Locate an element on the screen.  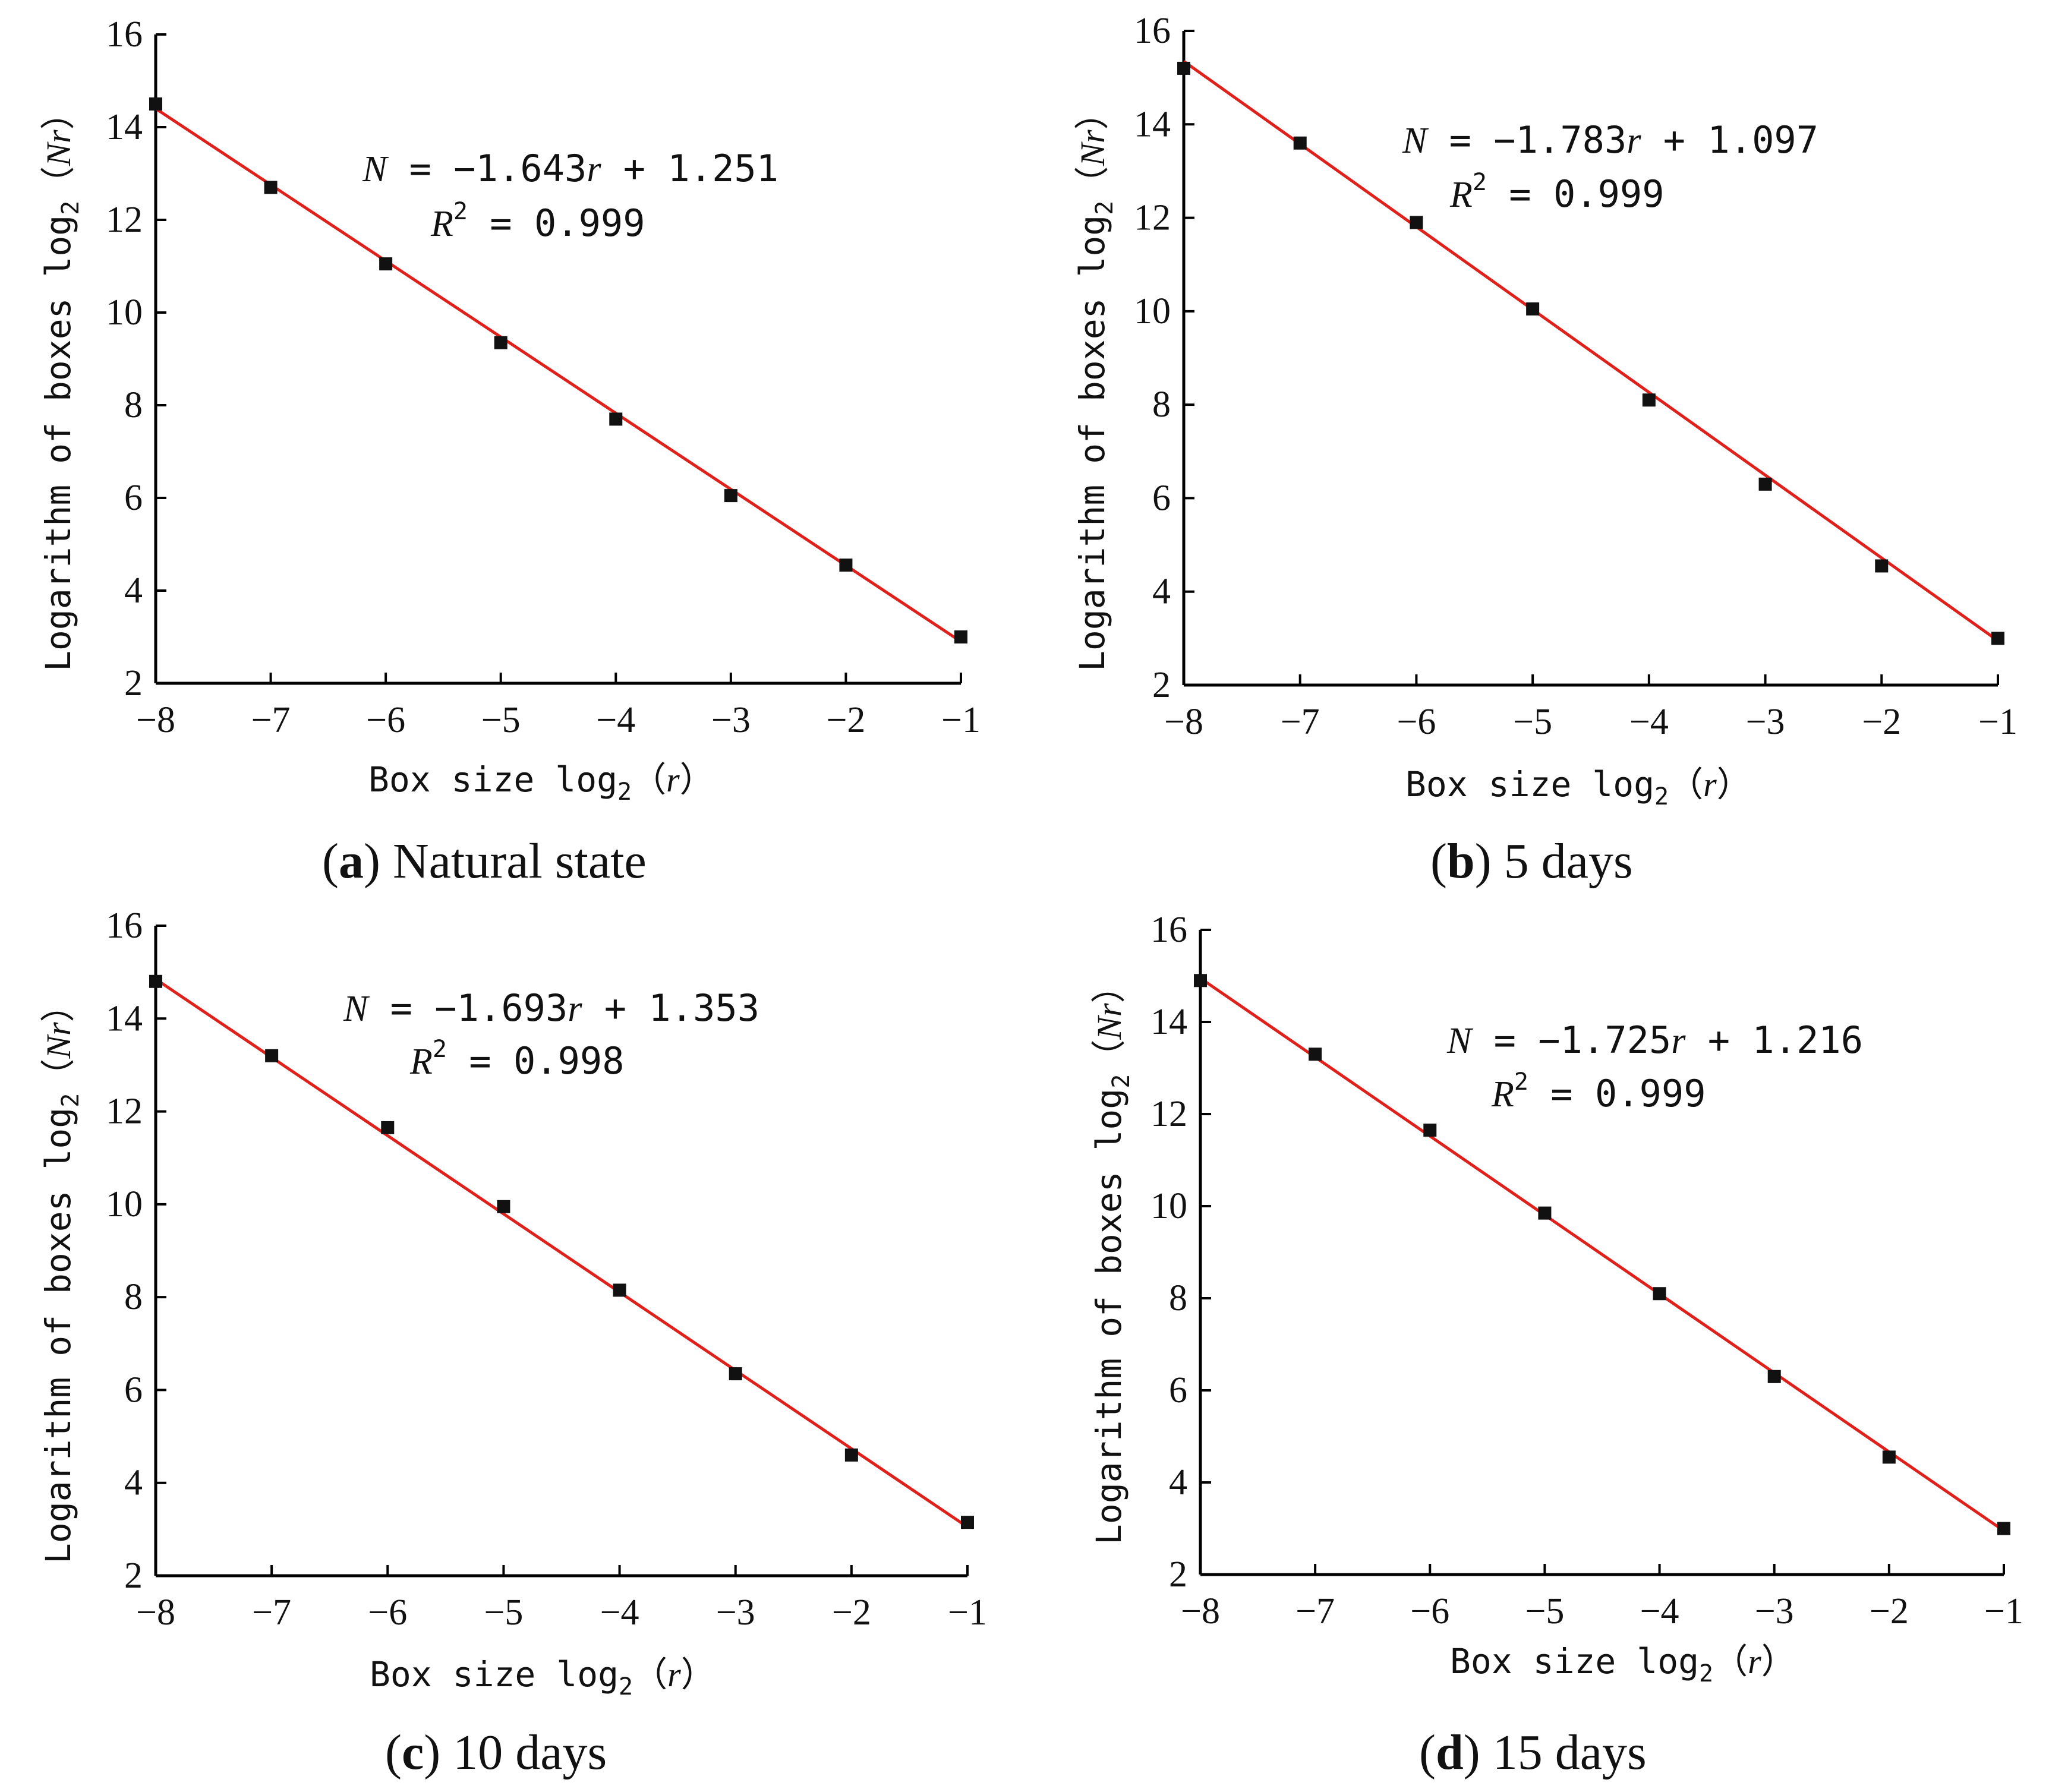
y-tick-label-b: 8 is located at coordinates (1162, 404).